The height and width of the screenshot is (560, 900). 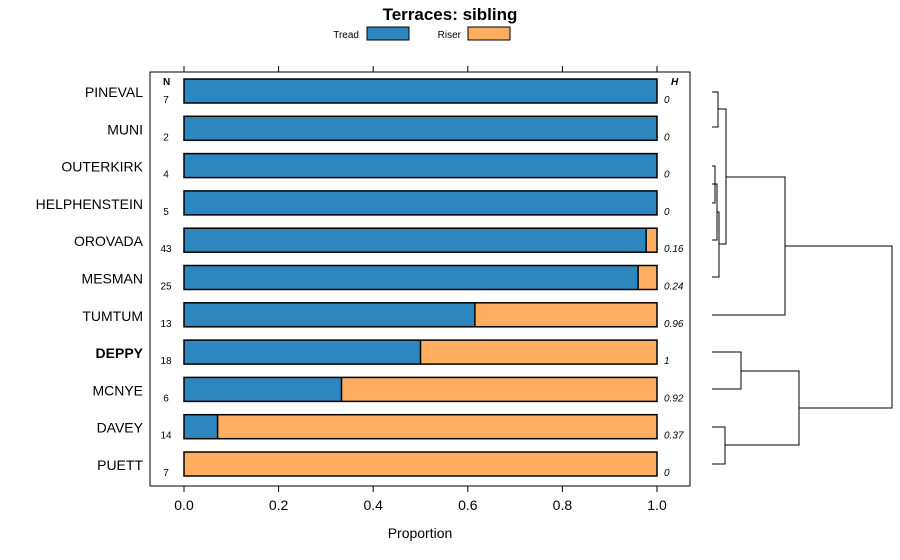 What do you see at coordinates (166, 324) in the screenshot?
I see `n-value: 13` at bounding box center [166, 324].